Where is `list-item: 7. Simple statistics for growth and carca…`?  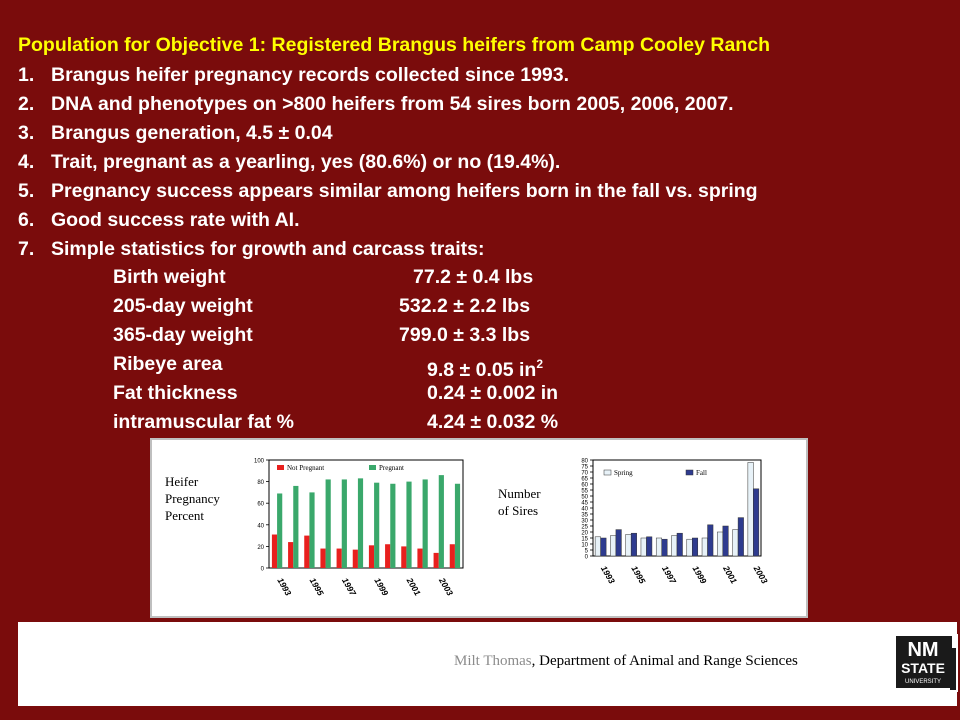 list-item: 7. Simple statistics for growth and carca… is located at coordinates (388, 249).